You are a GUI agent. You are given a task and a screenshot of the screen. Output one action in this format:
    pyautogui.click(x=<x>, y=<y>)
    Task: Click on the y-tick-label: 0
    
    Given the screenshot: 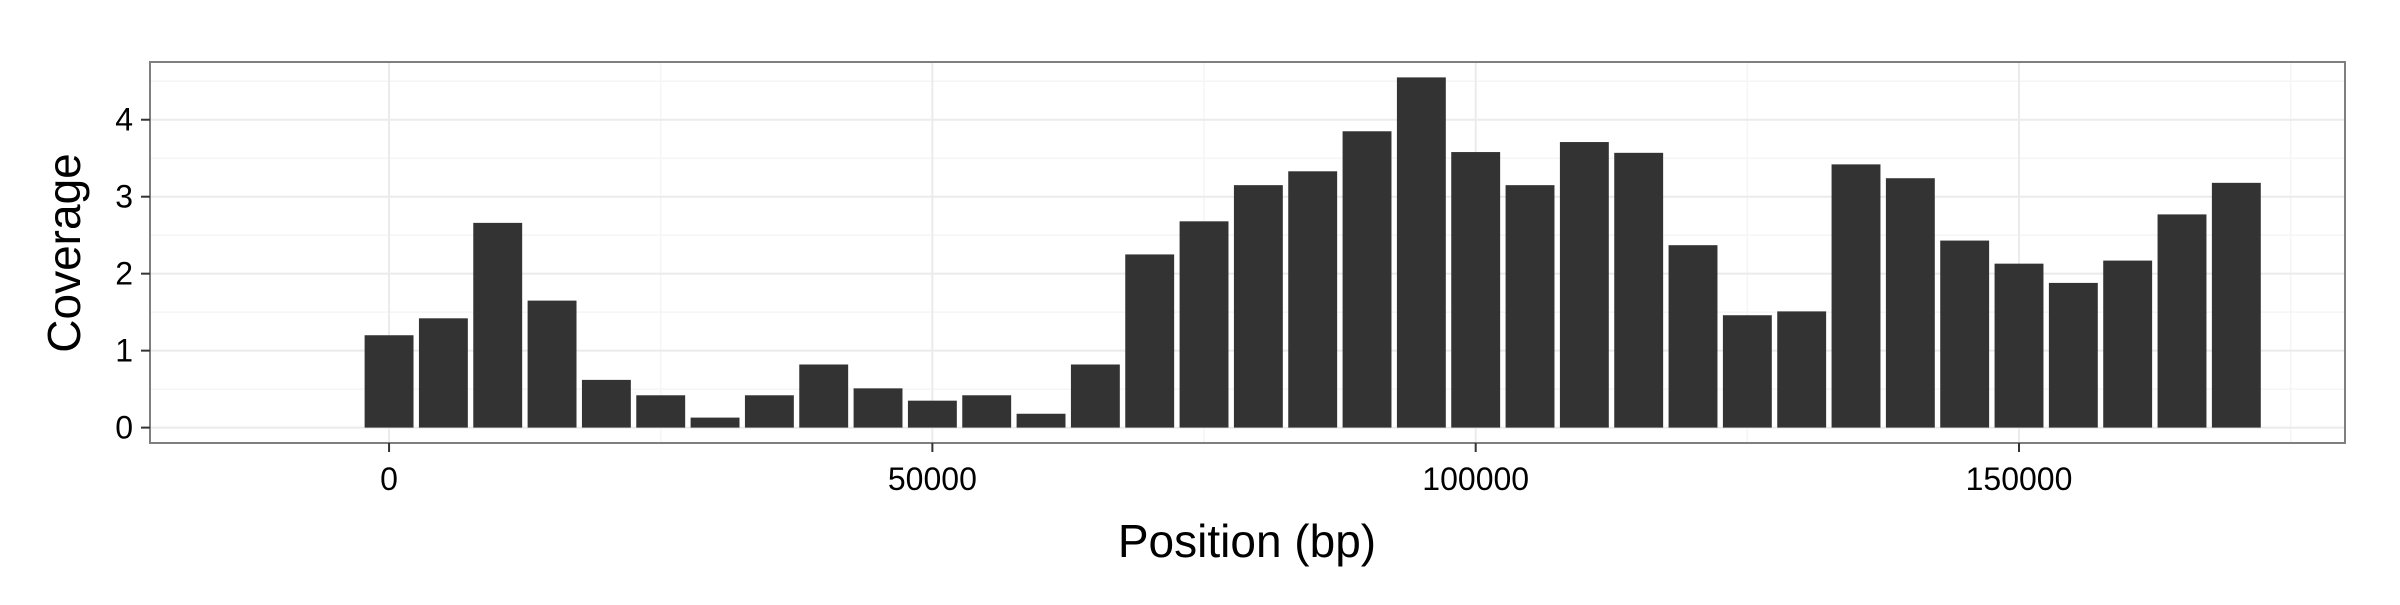 What is the action you would take?
    pyautogui.click(x=124, y=428)
    